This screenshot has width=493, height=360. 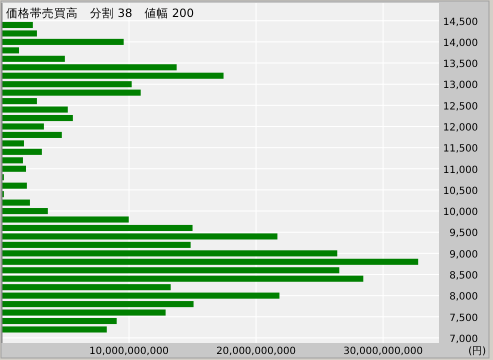 What do you see at coordinates (460, 170) in the screenshot?
I see `y-tick-label: 11,000` at bounding box center [460, 170].